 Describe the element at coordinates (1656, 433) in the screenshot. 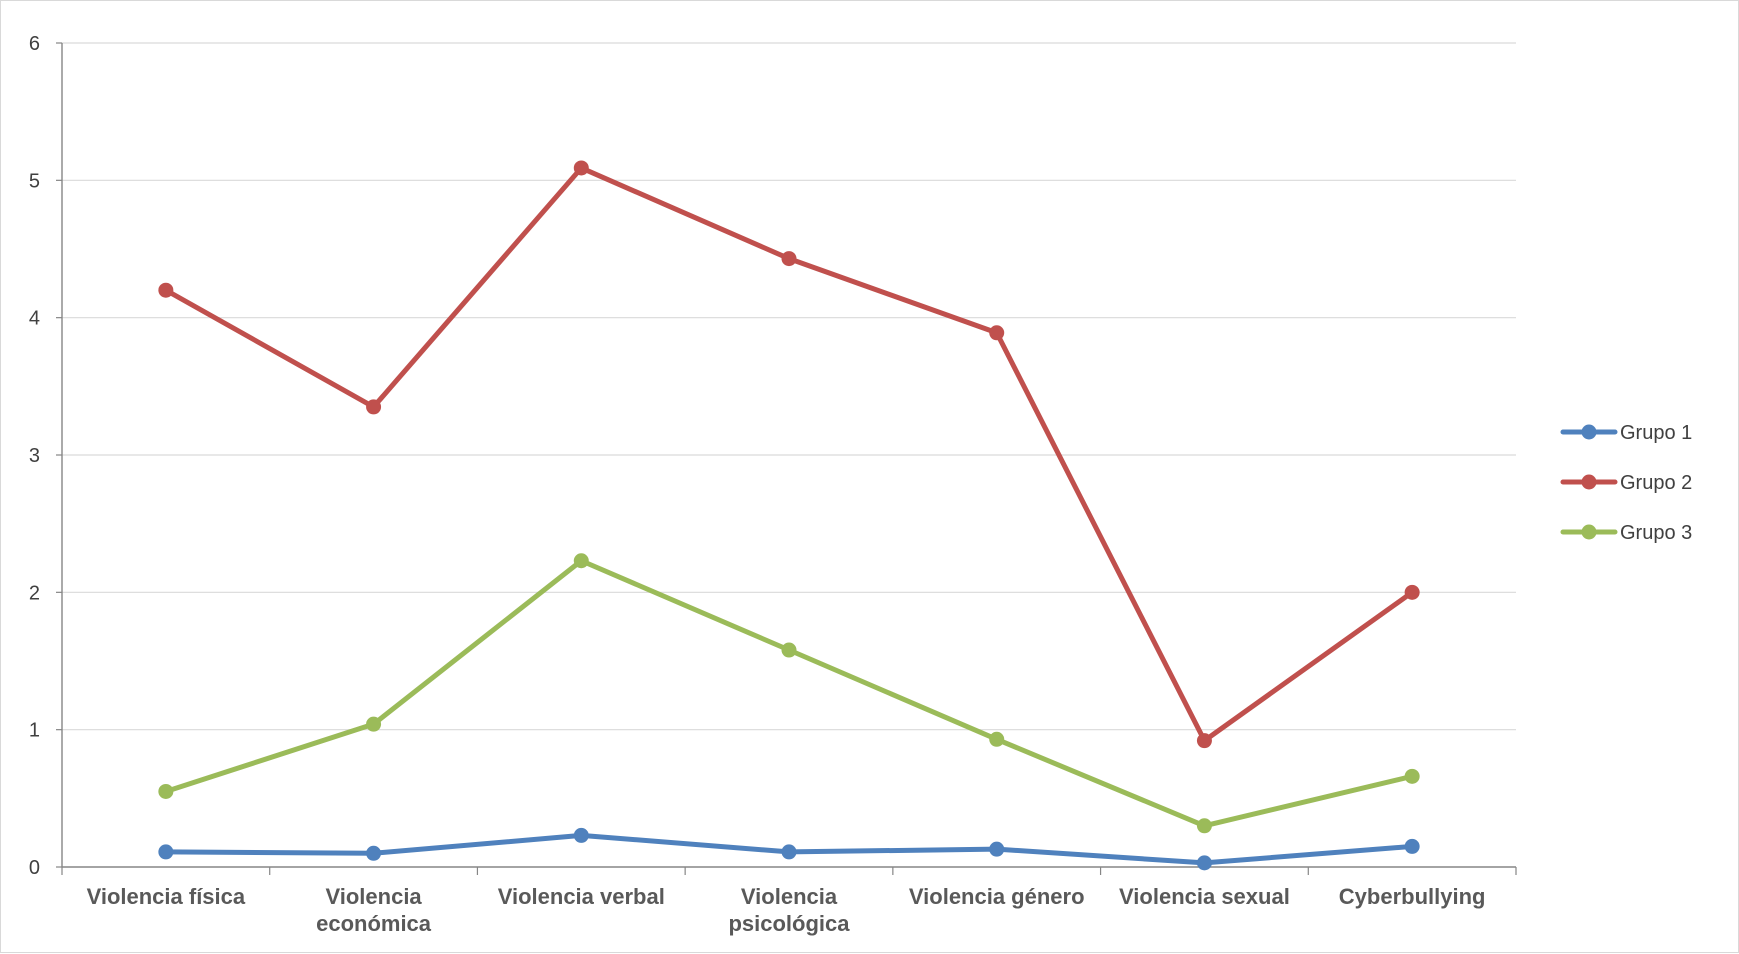

I see `legend-label: Grupo 1` at that location.